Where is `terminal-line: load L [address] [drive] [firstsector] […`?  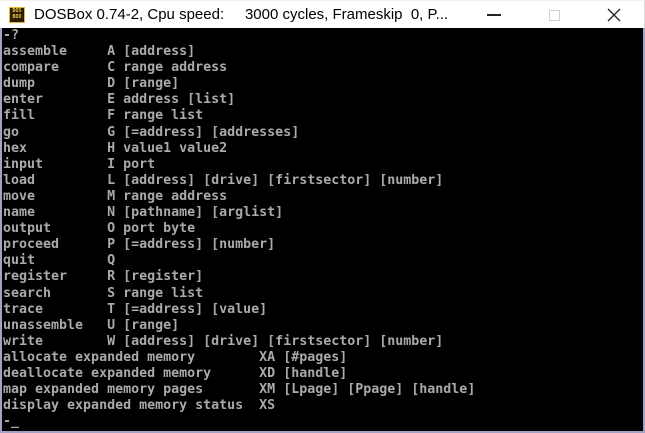 terminal-line: load L [address] [drive] [firstsector] [… is located at coordinates (223, 180).